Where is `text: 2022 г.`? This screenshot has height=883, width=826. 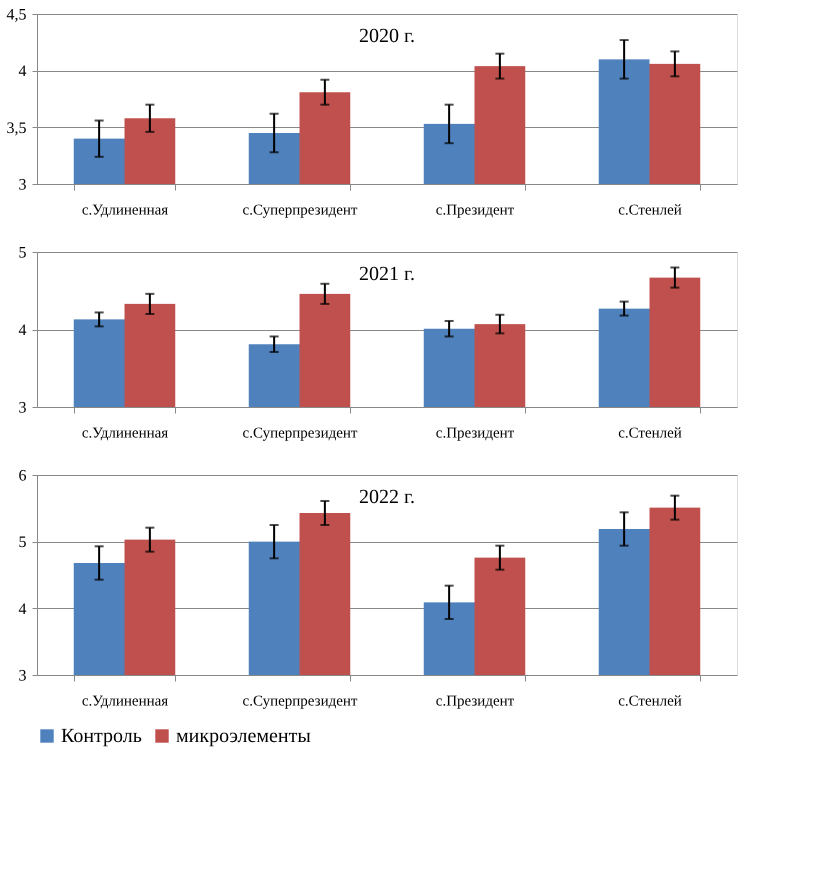 text: 2022 г. is located at coordinates (387, 497).